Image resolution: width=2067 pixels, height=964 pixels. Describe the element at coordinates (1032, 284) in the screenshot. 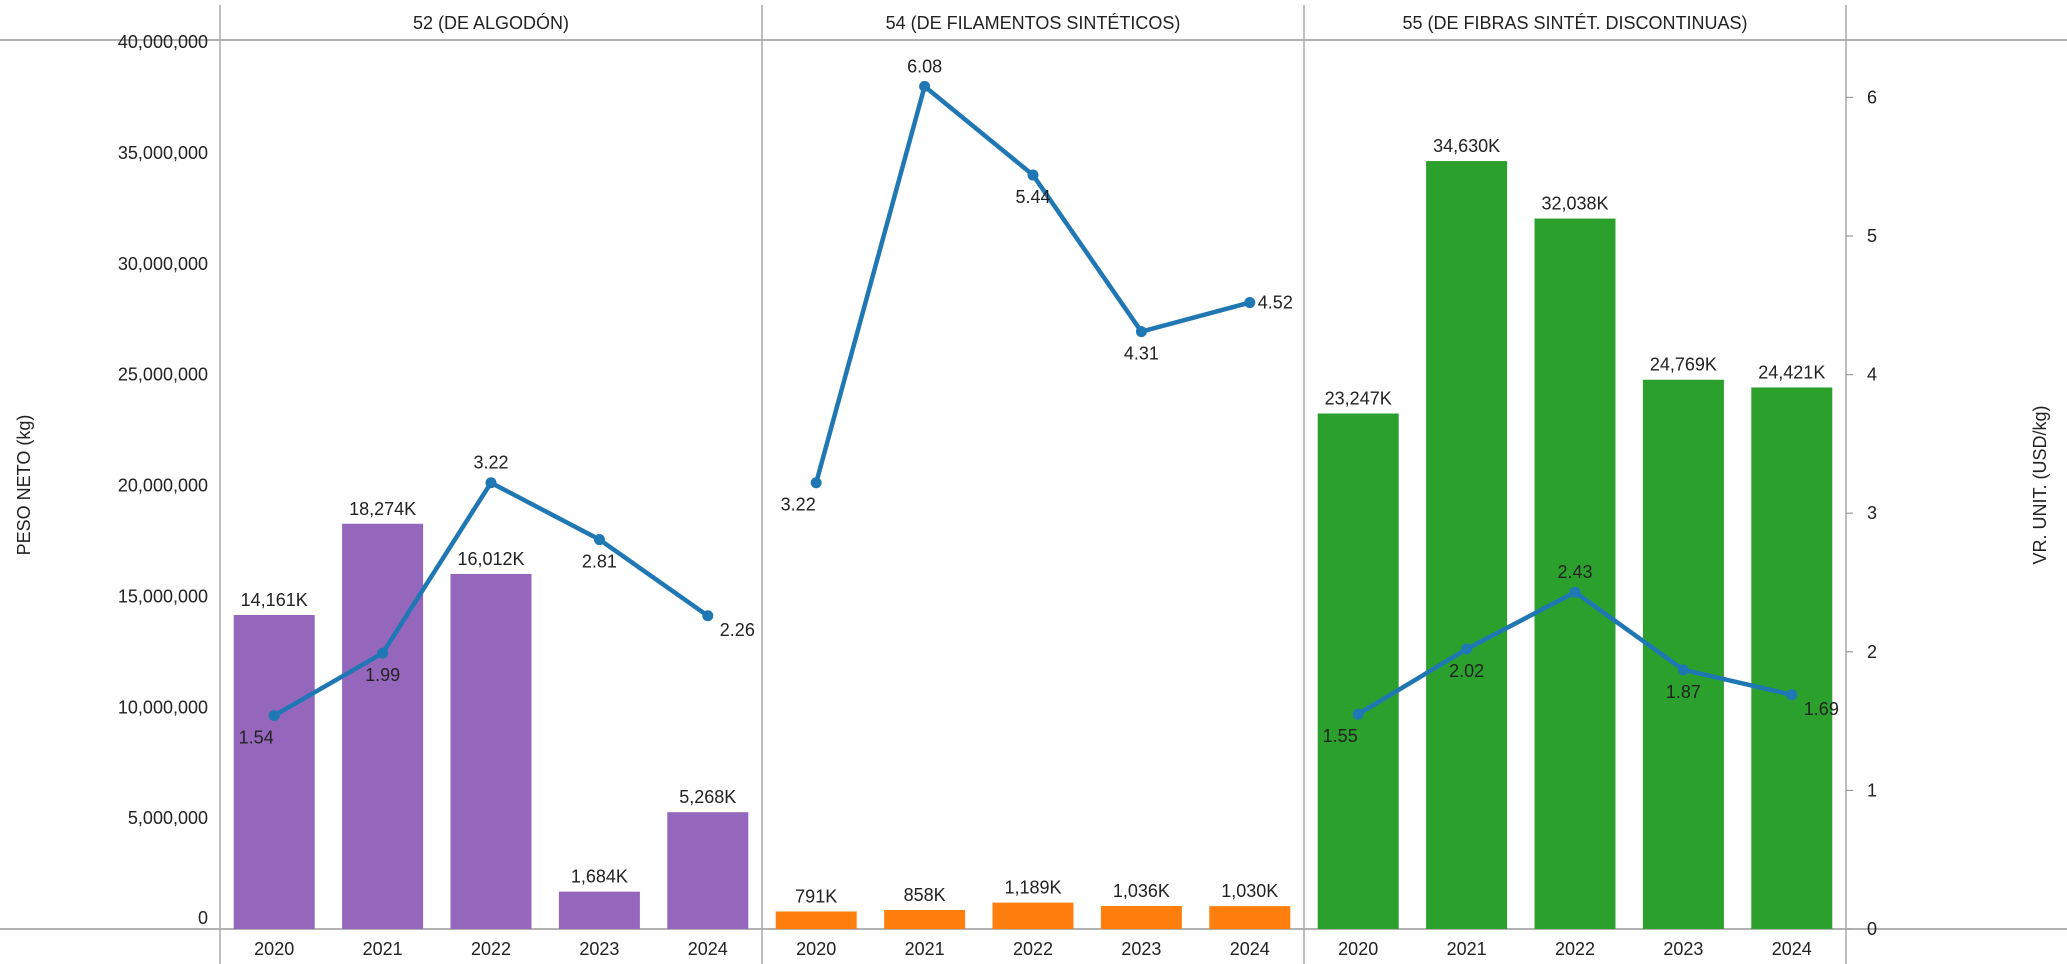

I see `line-series` at that location.